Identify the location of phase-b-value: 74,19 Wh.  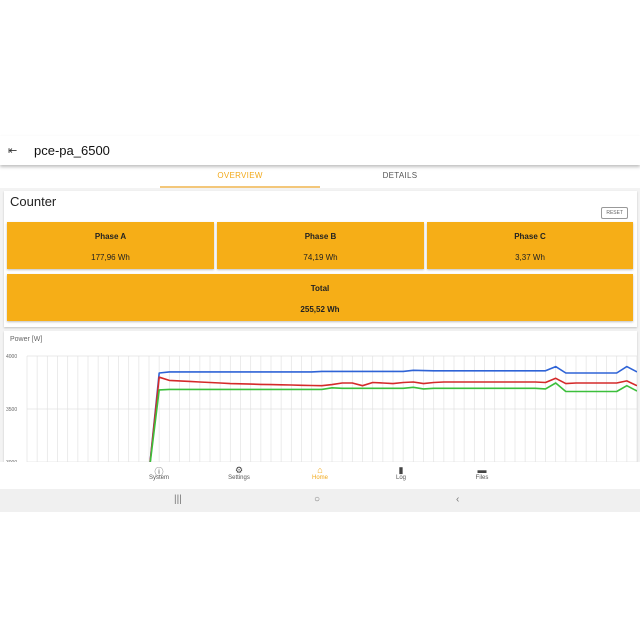
(320, 257).